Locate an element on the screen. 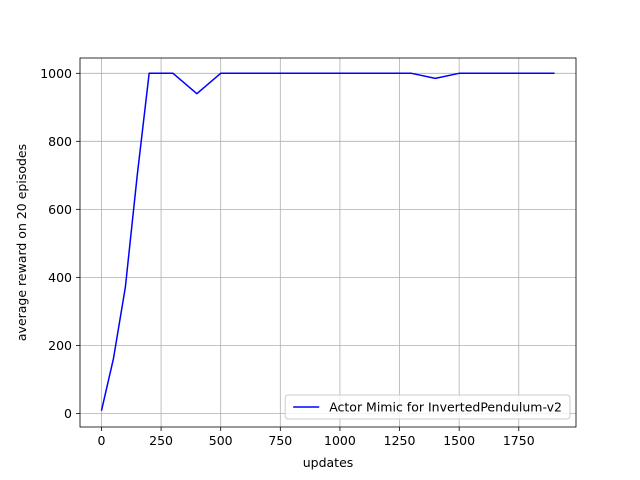  x-tick-label: 750 is located at coordinates (280, 440).